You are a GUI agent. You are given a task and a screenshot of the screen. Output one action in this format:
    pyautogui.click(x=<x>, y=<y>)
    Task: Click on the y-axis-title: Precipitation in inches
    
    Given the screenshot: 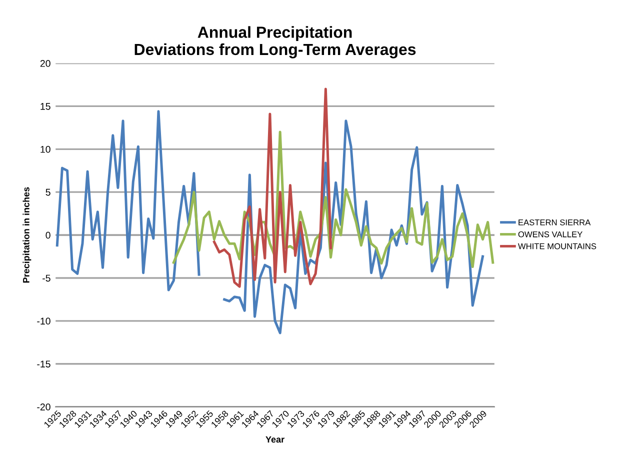 What is the action you would take?
    pyautogui.click(x=27, y=235)
    